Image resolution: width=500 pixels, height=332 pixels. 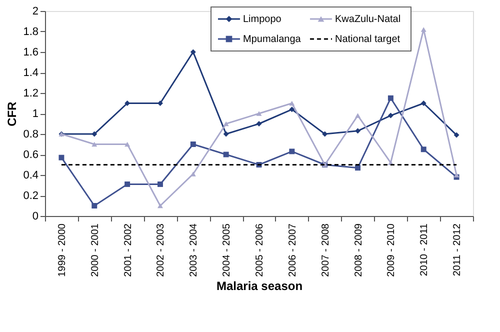 What do you see at coordinates (30, 196) in the screenshot?
I see `y-tick-label: 0.2` at bounding box center [30, 196].